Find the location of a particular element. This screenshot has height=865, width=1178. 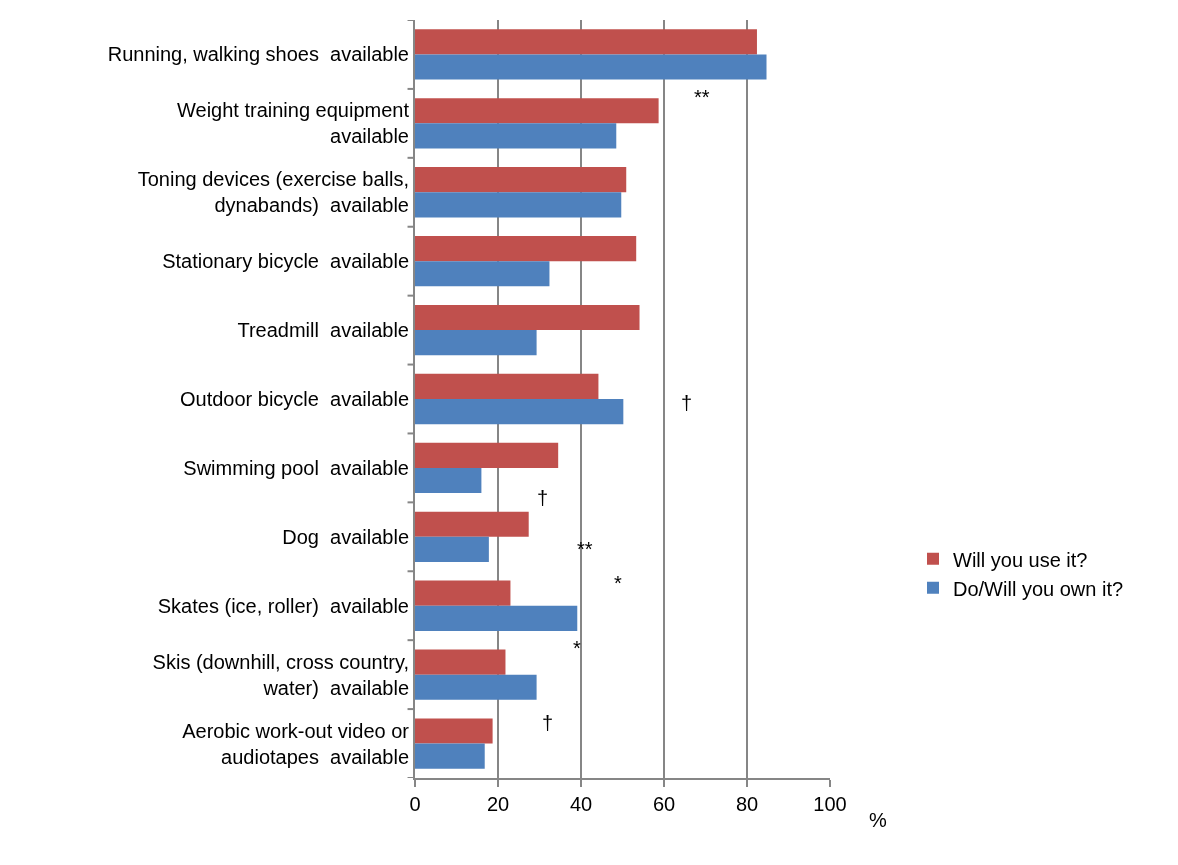

y-tick-label: Skates (ice, roller) available is located at coordinates (283, 605).